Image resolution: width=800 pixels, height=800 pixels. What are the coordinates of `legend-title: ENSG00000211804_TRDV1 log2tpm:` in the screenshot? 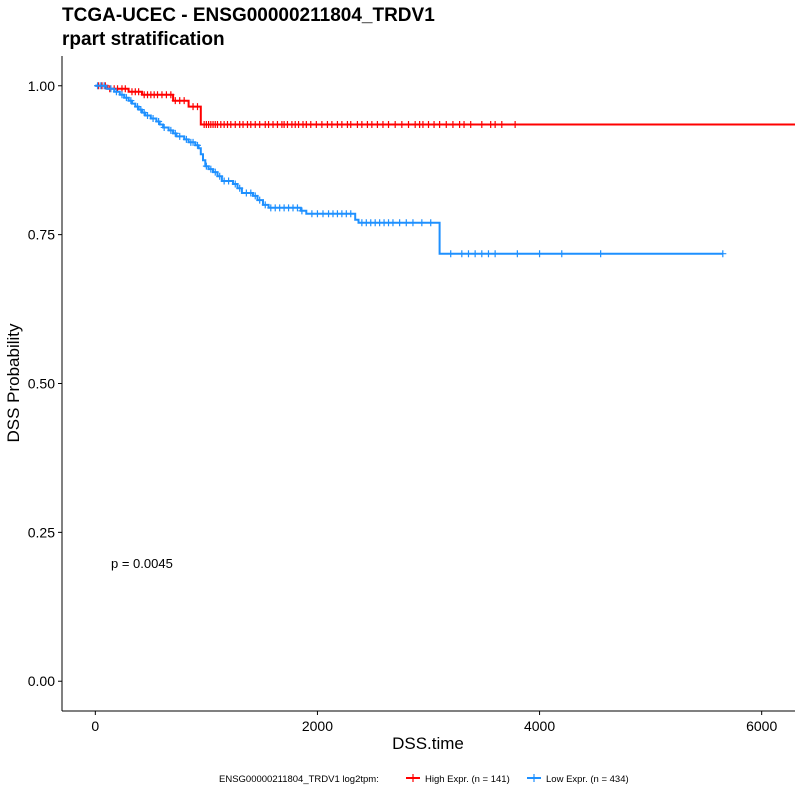 It's located at (299, 779).